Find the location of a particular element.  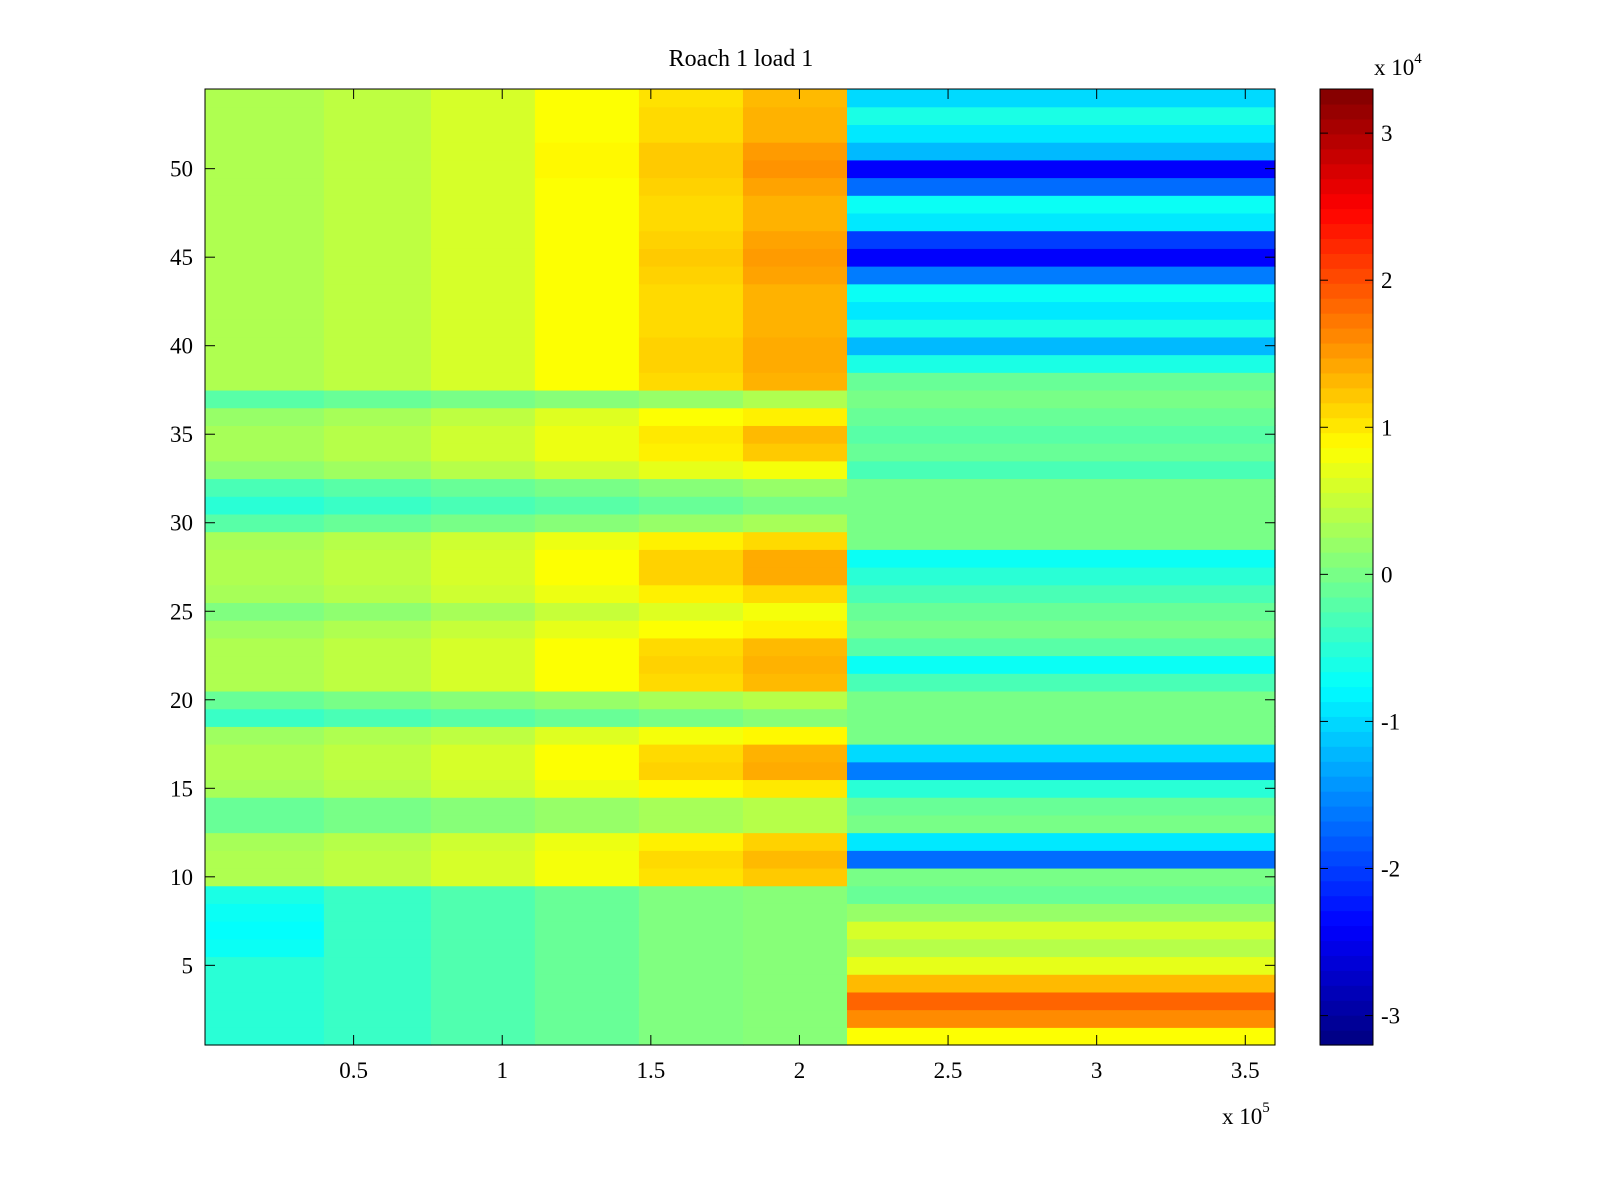

colorbar-tick-label: -3 is located at coordinates (1390, 1016).